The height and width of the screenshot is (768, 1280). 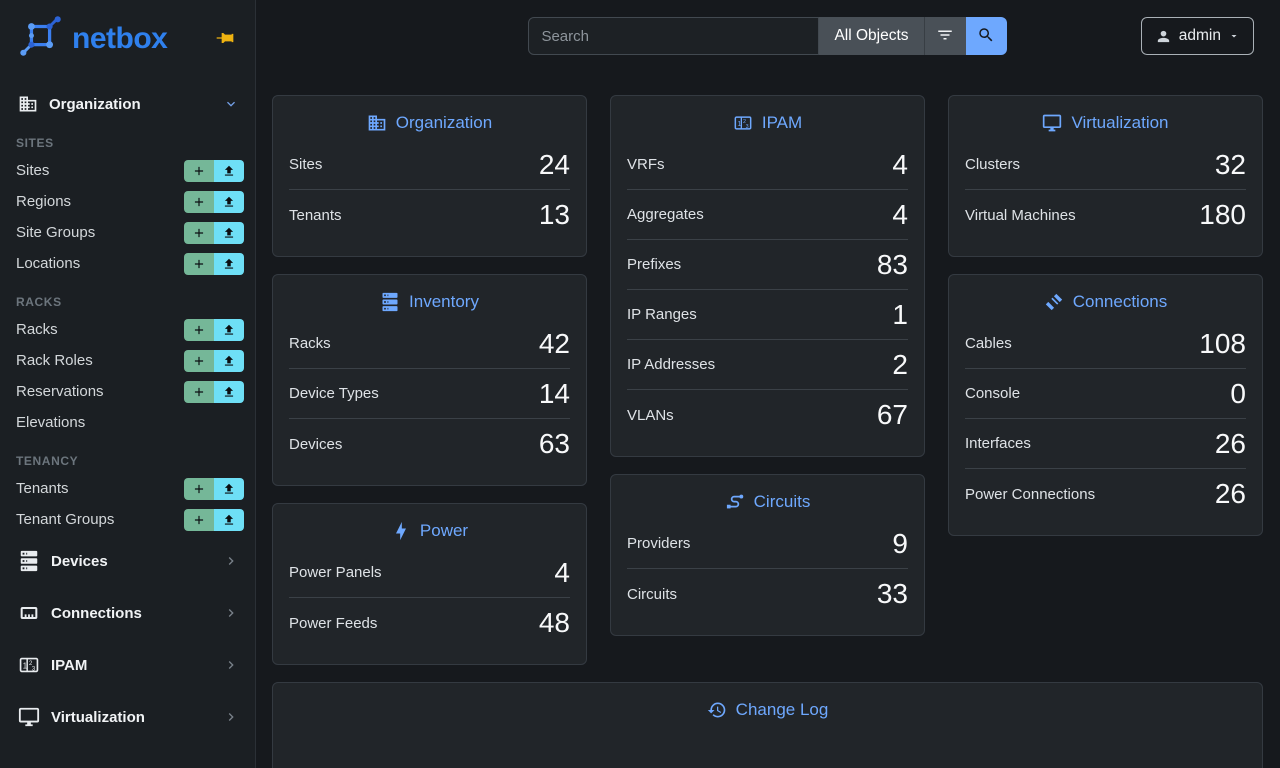 I want to click on search-scope-button: All Objects, so click(x=871, y=36).